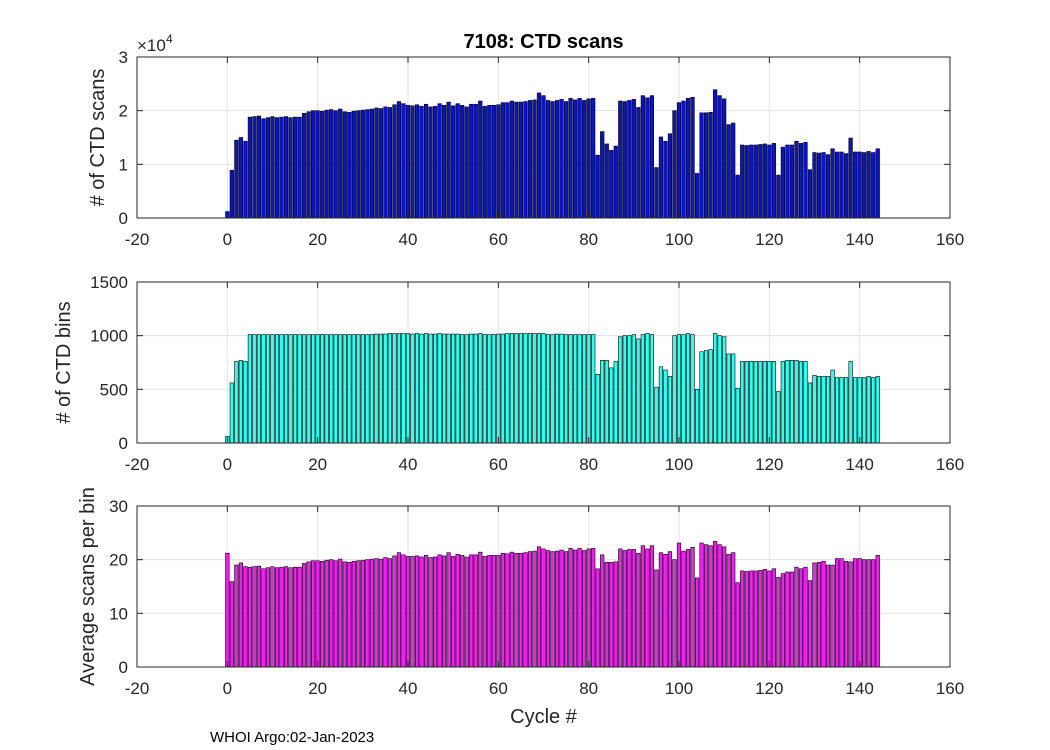 This screenshot has width=1050, height=750. I want to click on bars-ctd-scans, so click(552, 154).